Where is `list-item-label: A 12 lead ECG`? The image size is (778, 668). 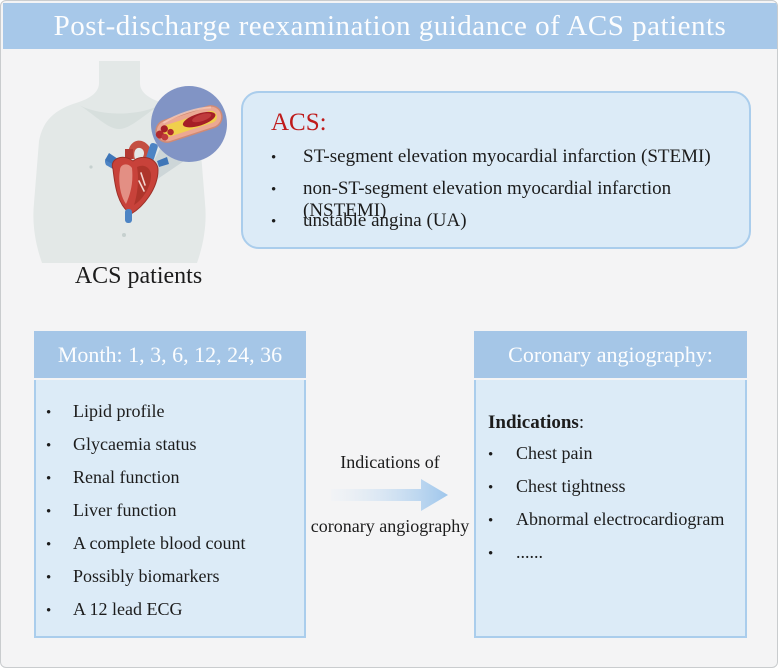
list-item-label: A 12 lead ECG is located at coordinates (128, 609).